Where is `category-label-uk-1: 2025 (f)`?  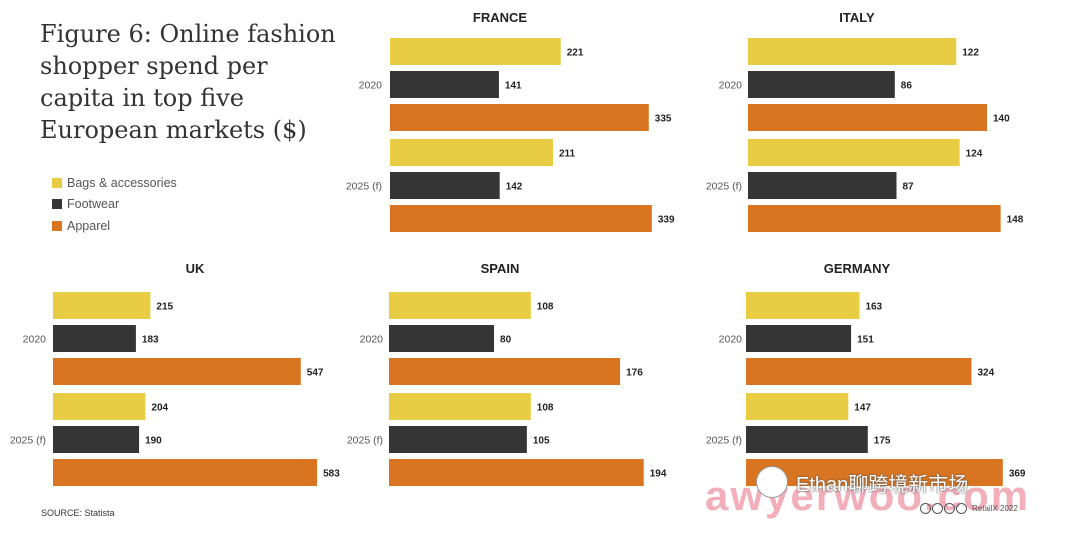
category-label-uk-1: 2025 (f) is located at coordinates (28, 441).